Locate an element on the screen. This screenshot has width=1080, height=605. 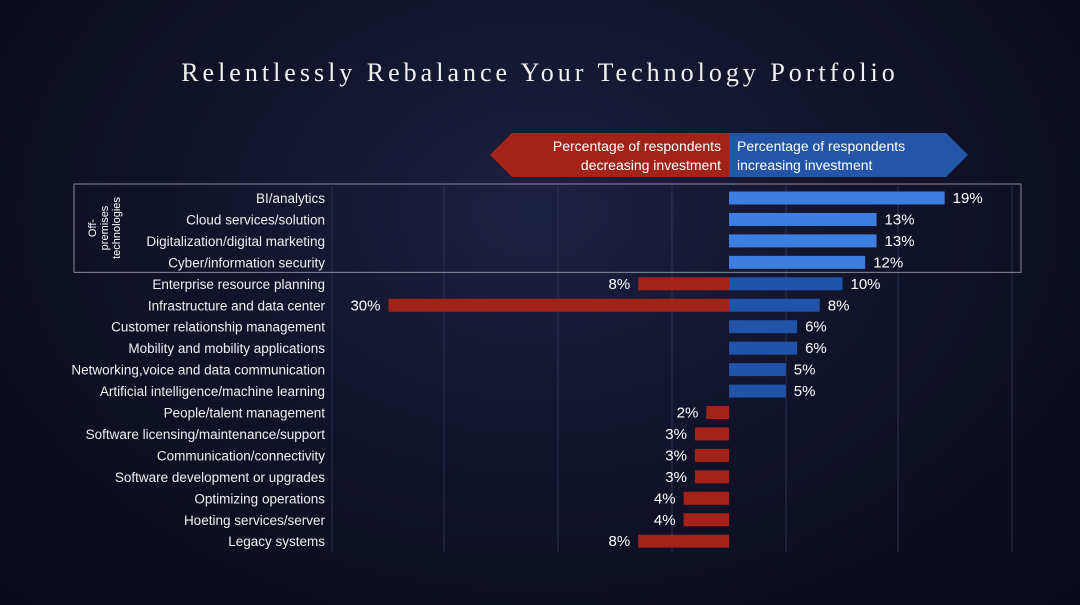
decrease-header-text: decreasing investment is located at coordinates (651, 165).